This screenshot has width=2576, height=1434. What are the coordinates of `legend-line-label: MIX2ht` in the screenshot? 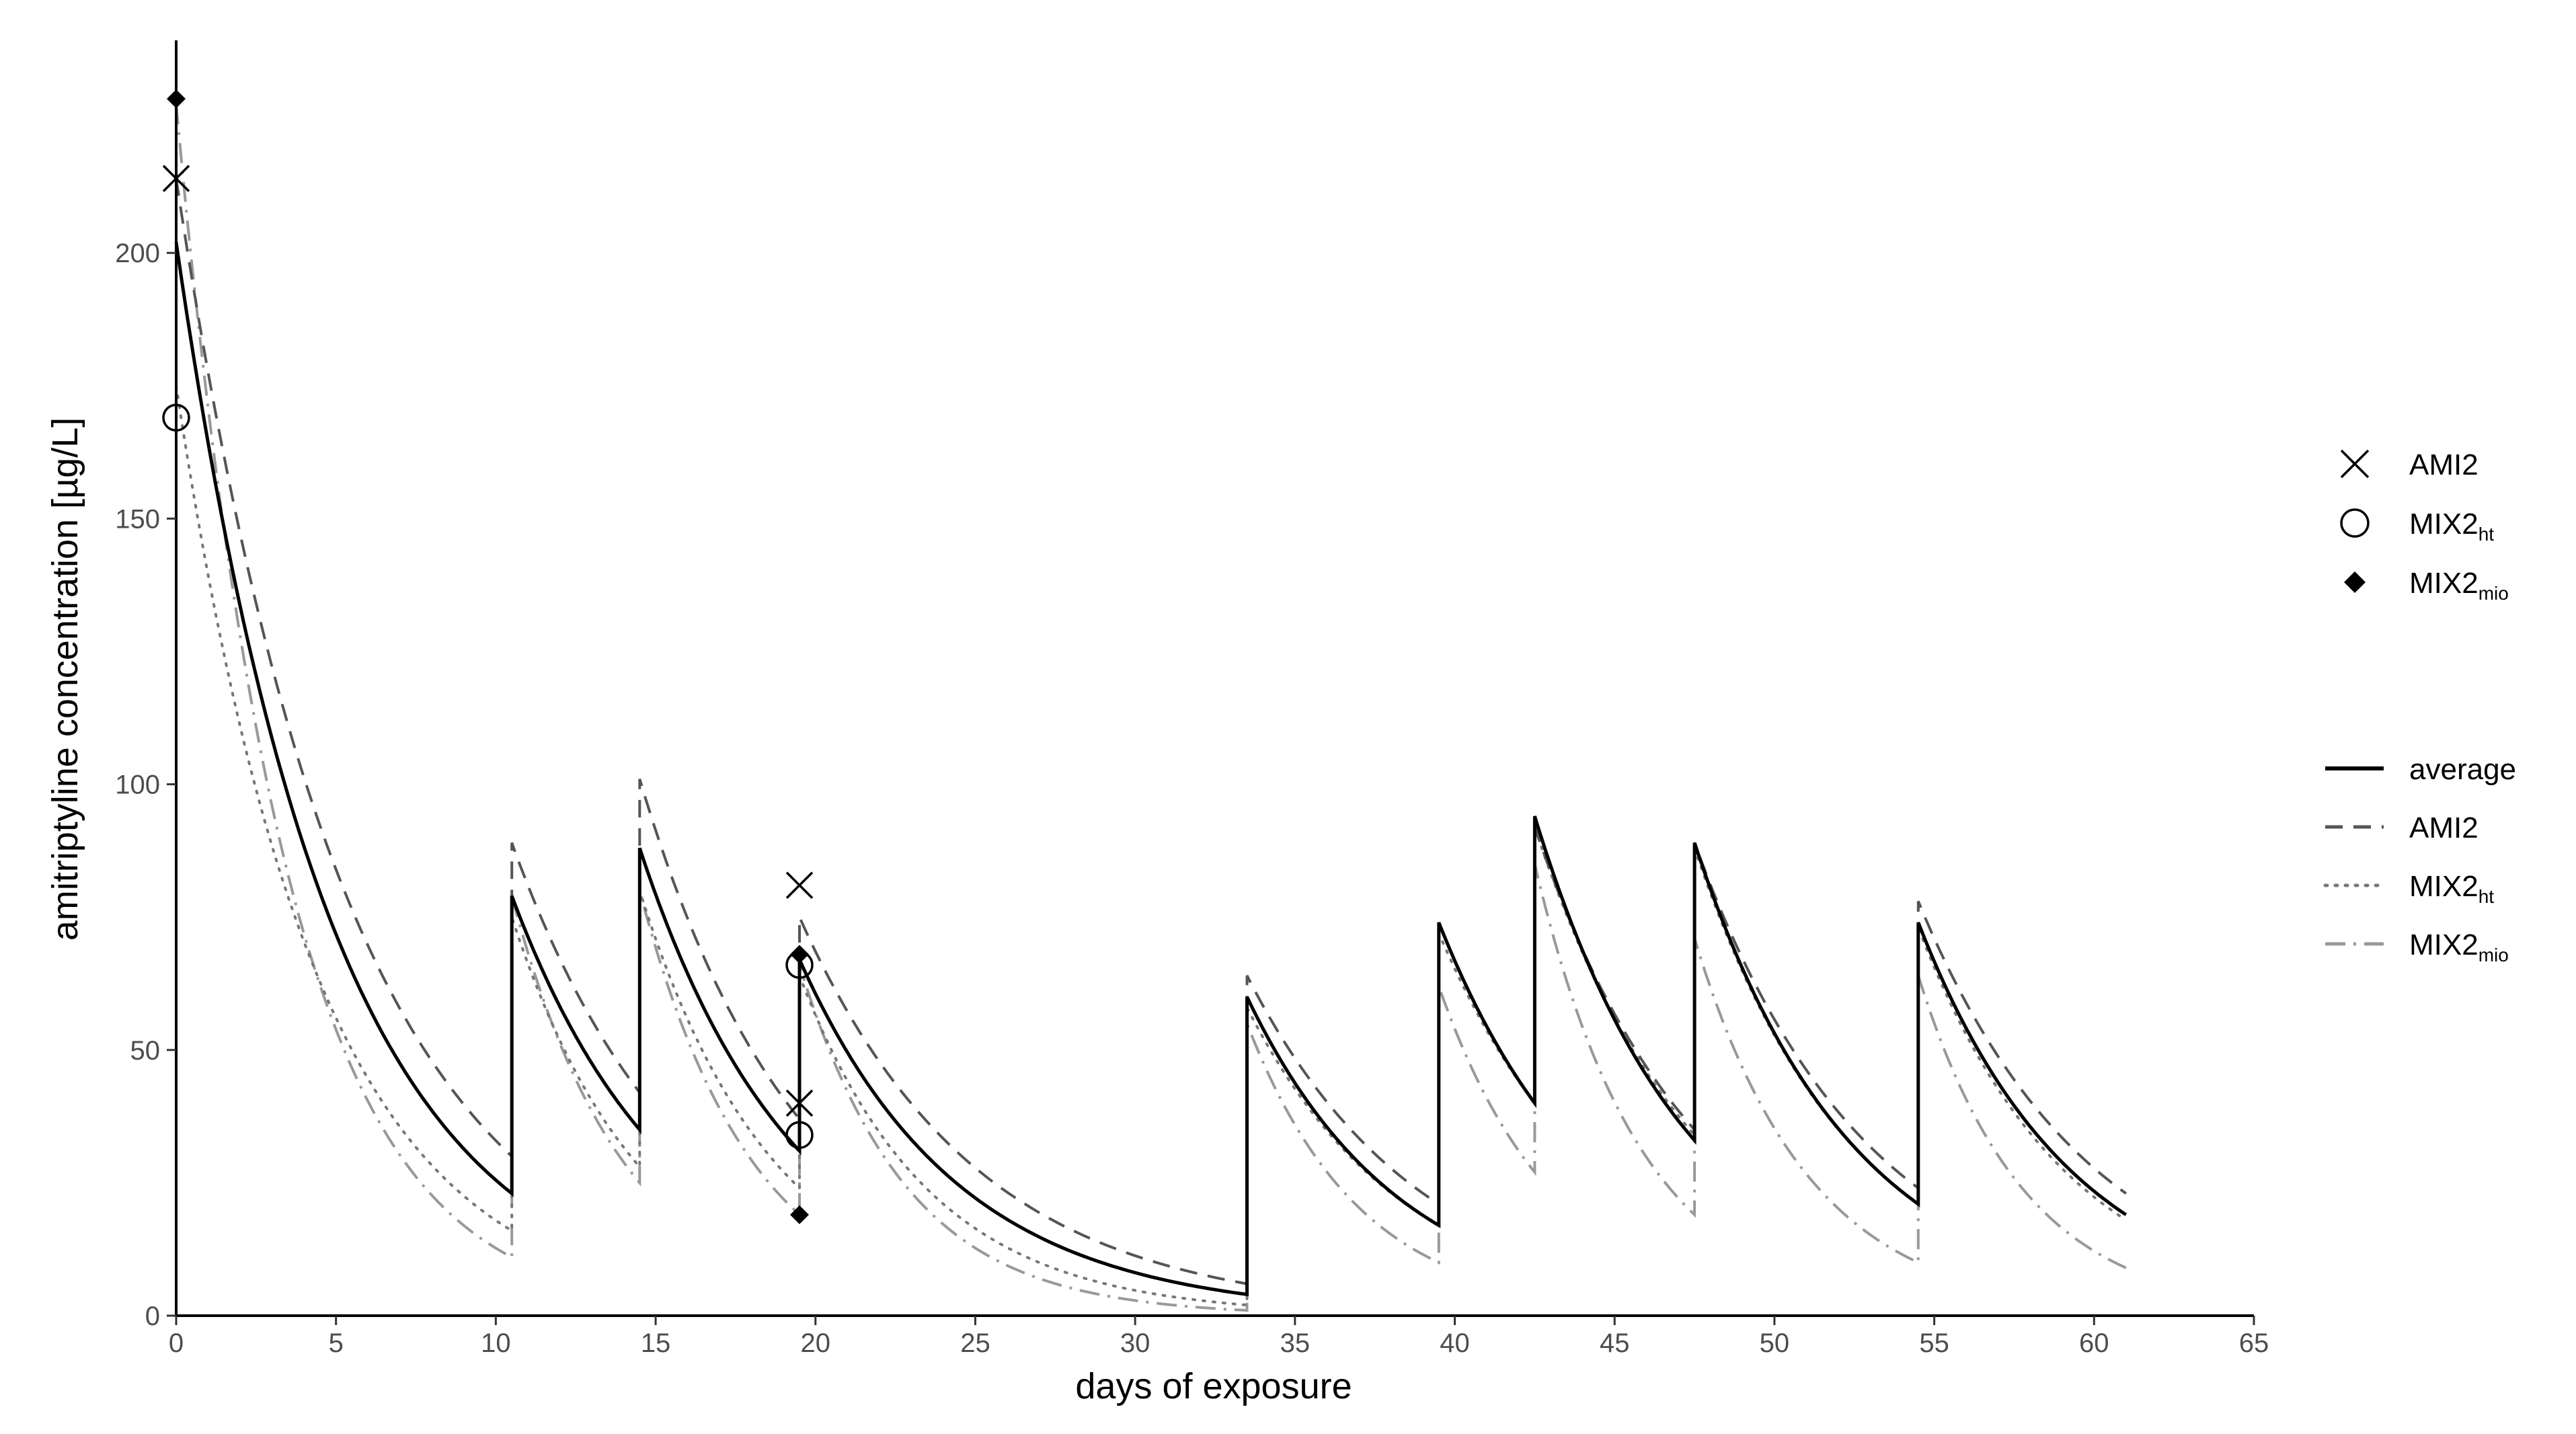 It's located at (2452, 888).